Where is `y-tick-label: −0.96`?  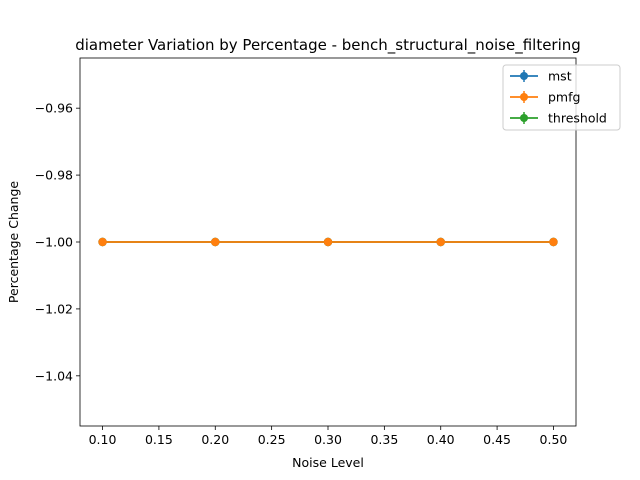 y-tick-label: −0.96 is located at coordinates (54, 108).